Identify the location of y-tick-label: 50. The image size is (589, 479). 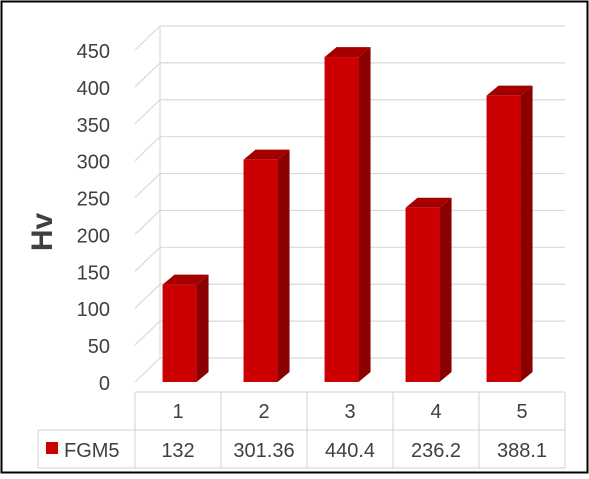
(99, 347).